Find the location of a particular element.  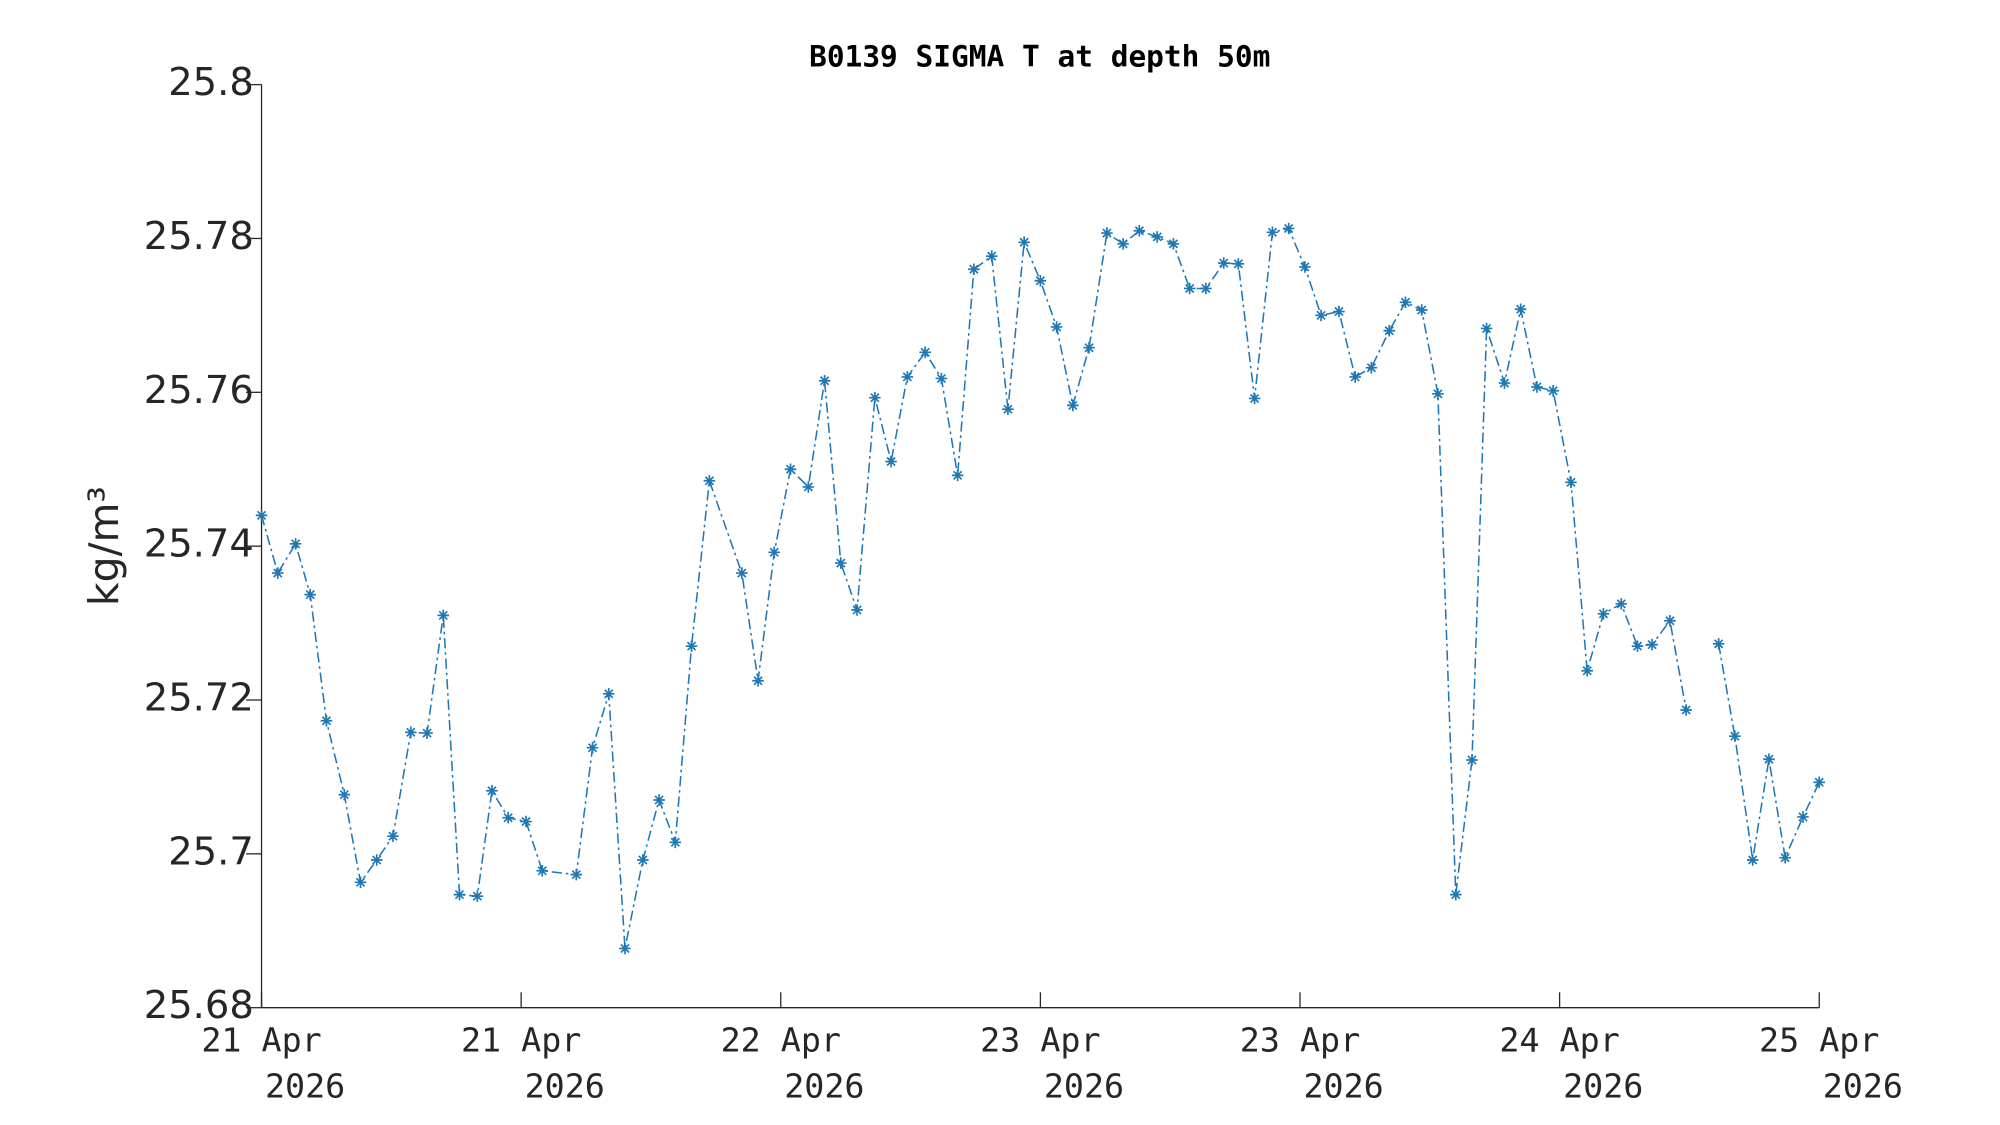

y-tick-label: 25.78 is located at coordinates (199, 236).